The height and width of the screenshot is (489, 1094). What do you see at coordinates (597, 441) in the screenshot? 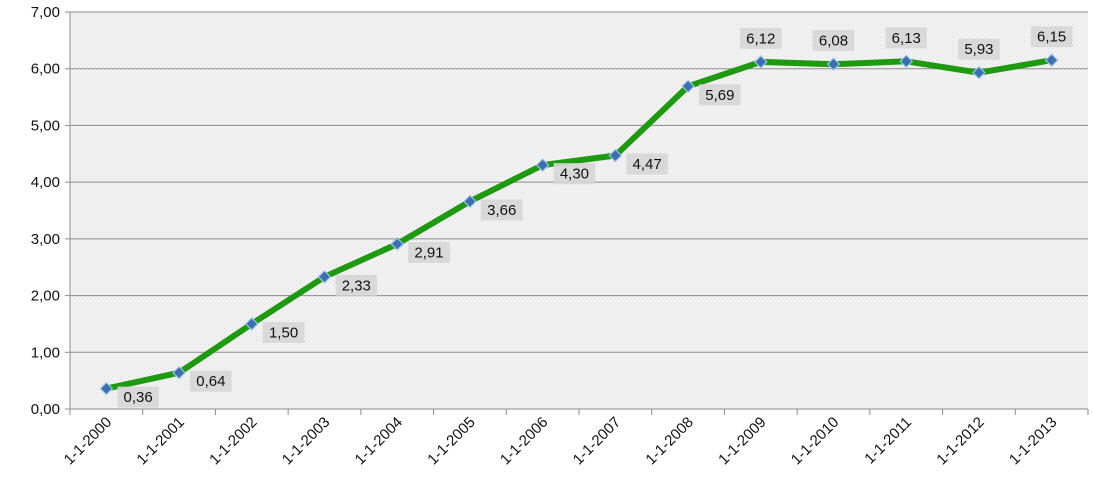
I see `x-tick-label: 1-1-2007` at bounding box center [597, 441].